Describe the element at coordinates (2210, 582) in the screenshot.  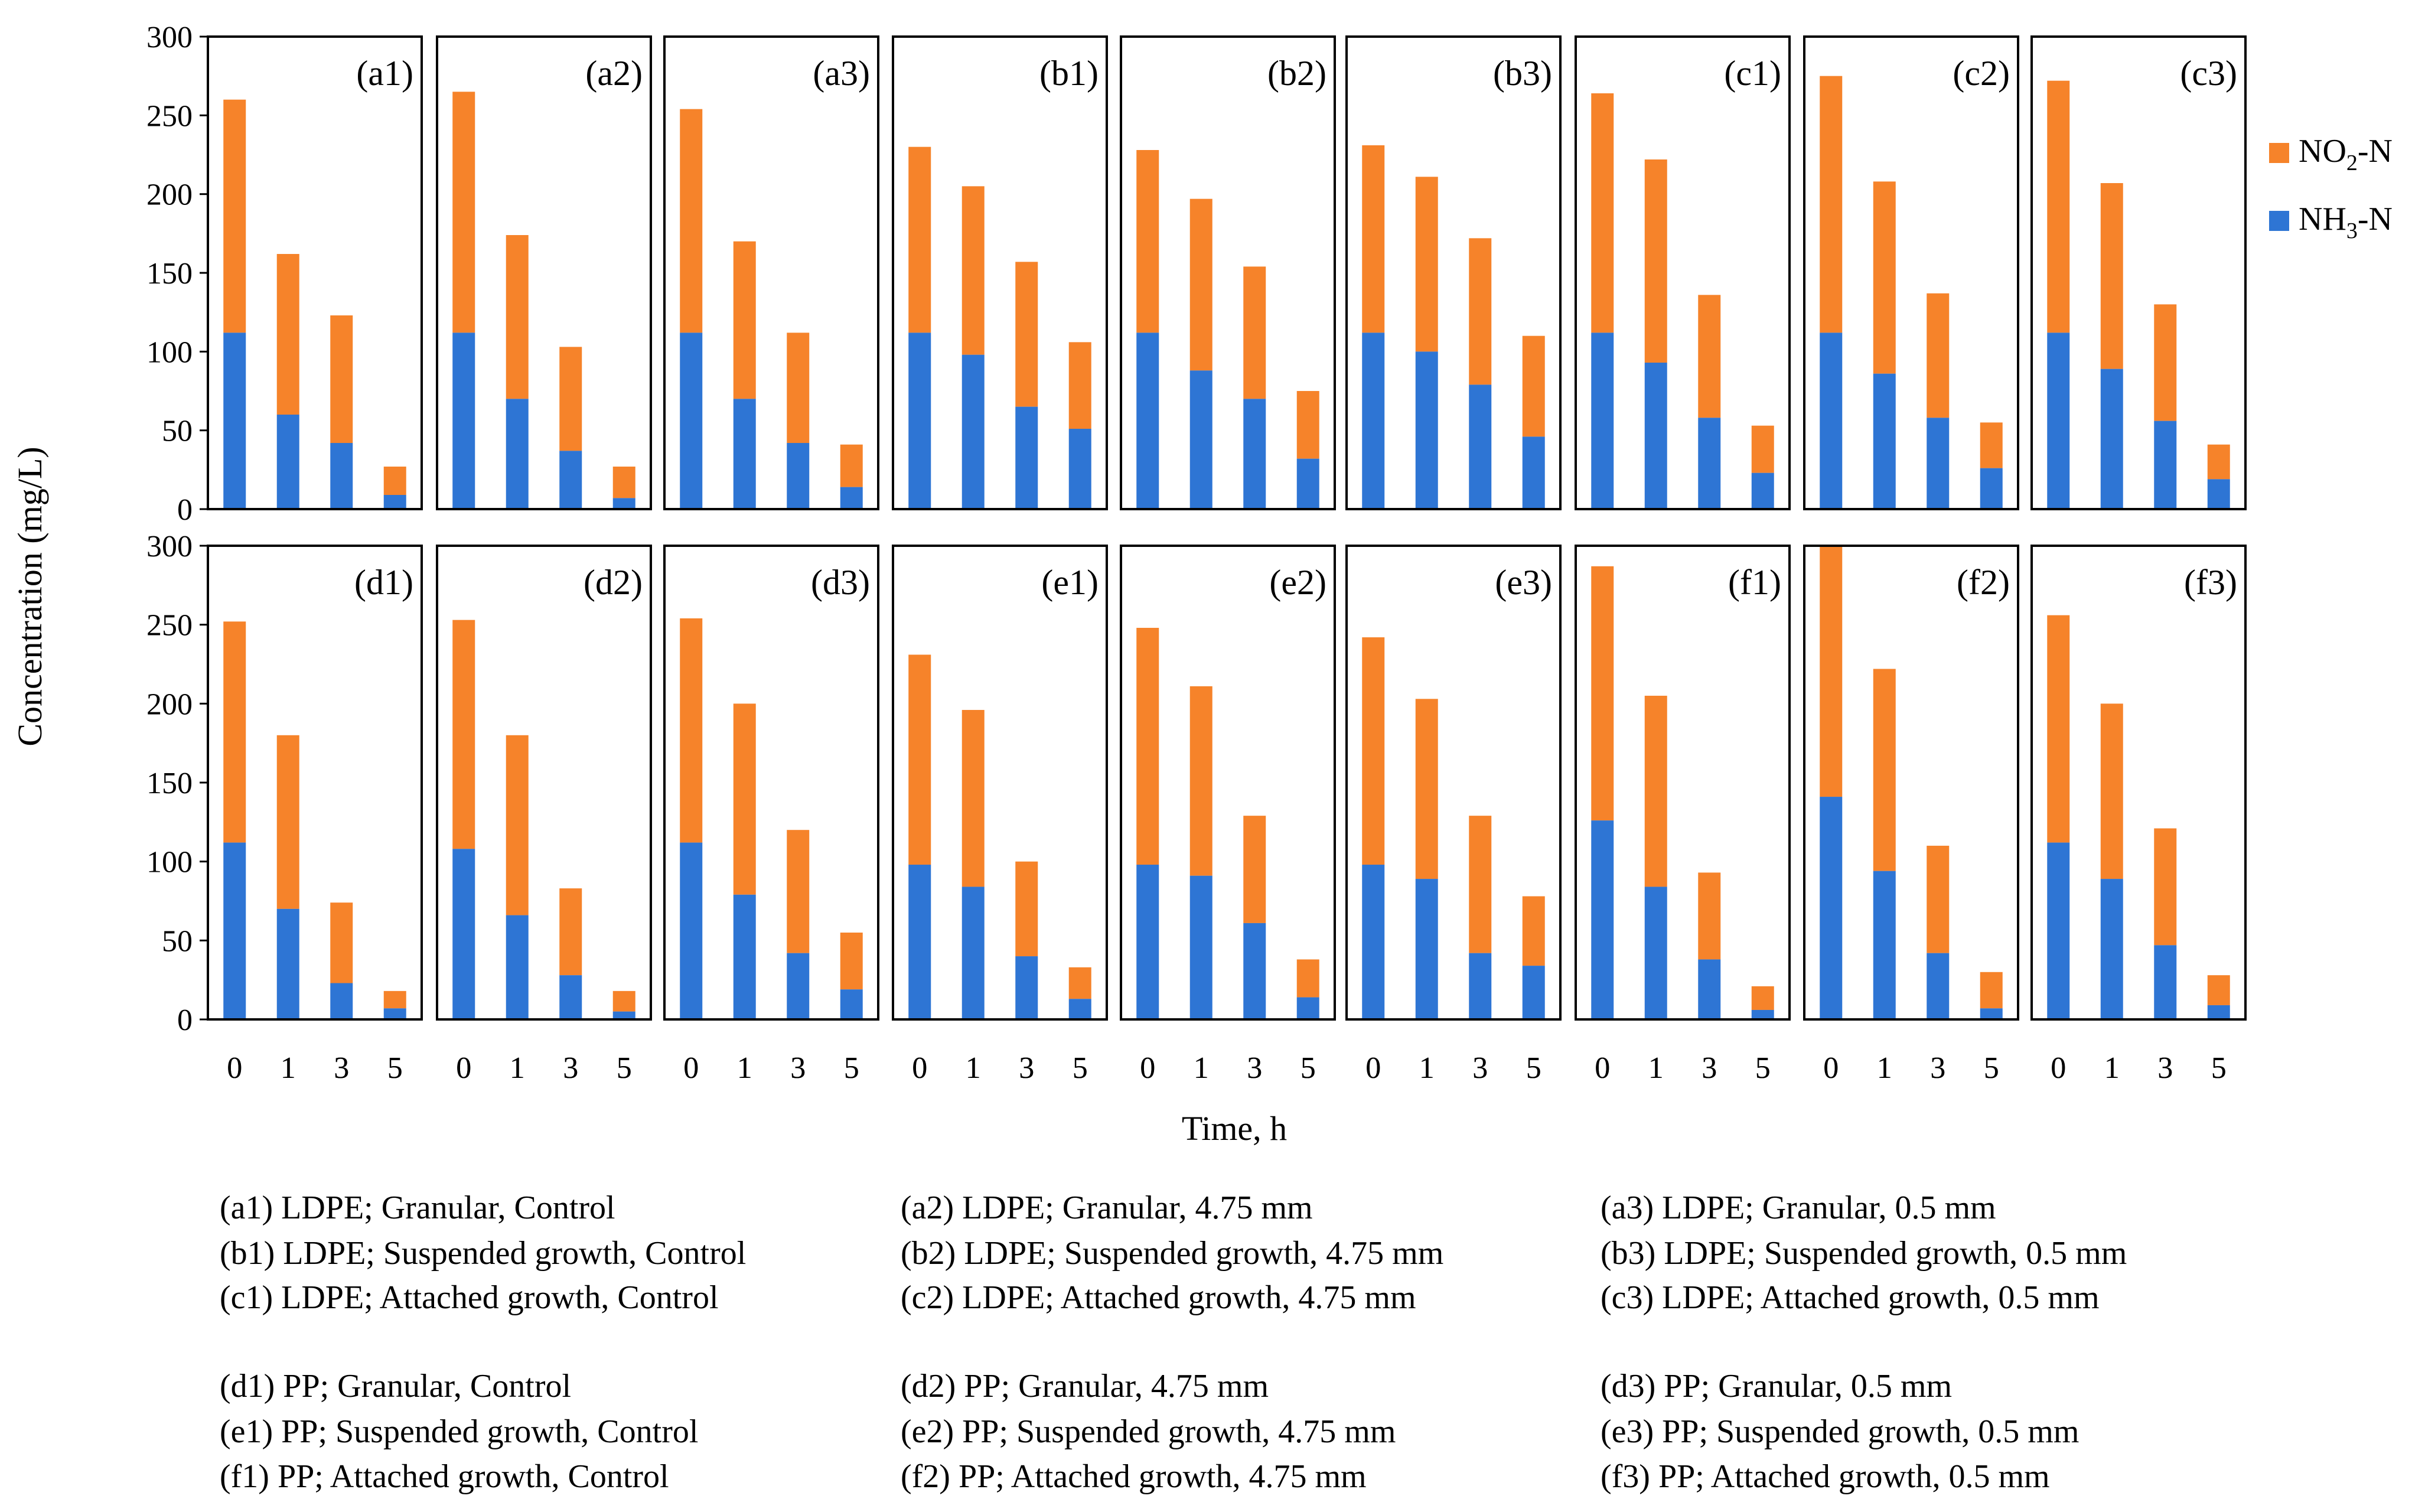
I see `panel-label: (f3)` at that location.